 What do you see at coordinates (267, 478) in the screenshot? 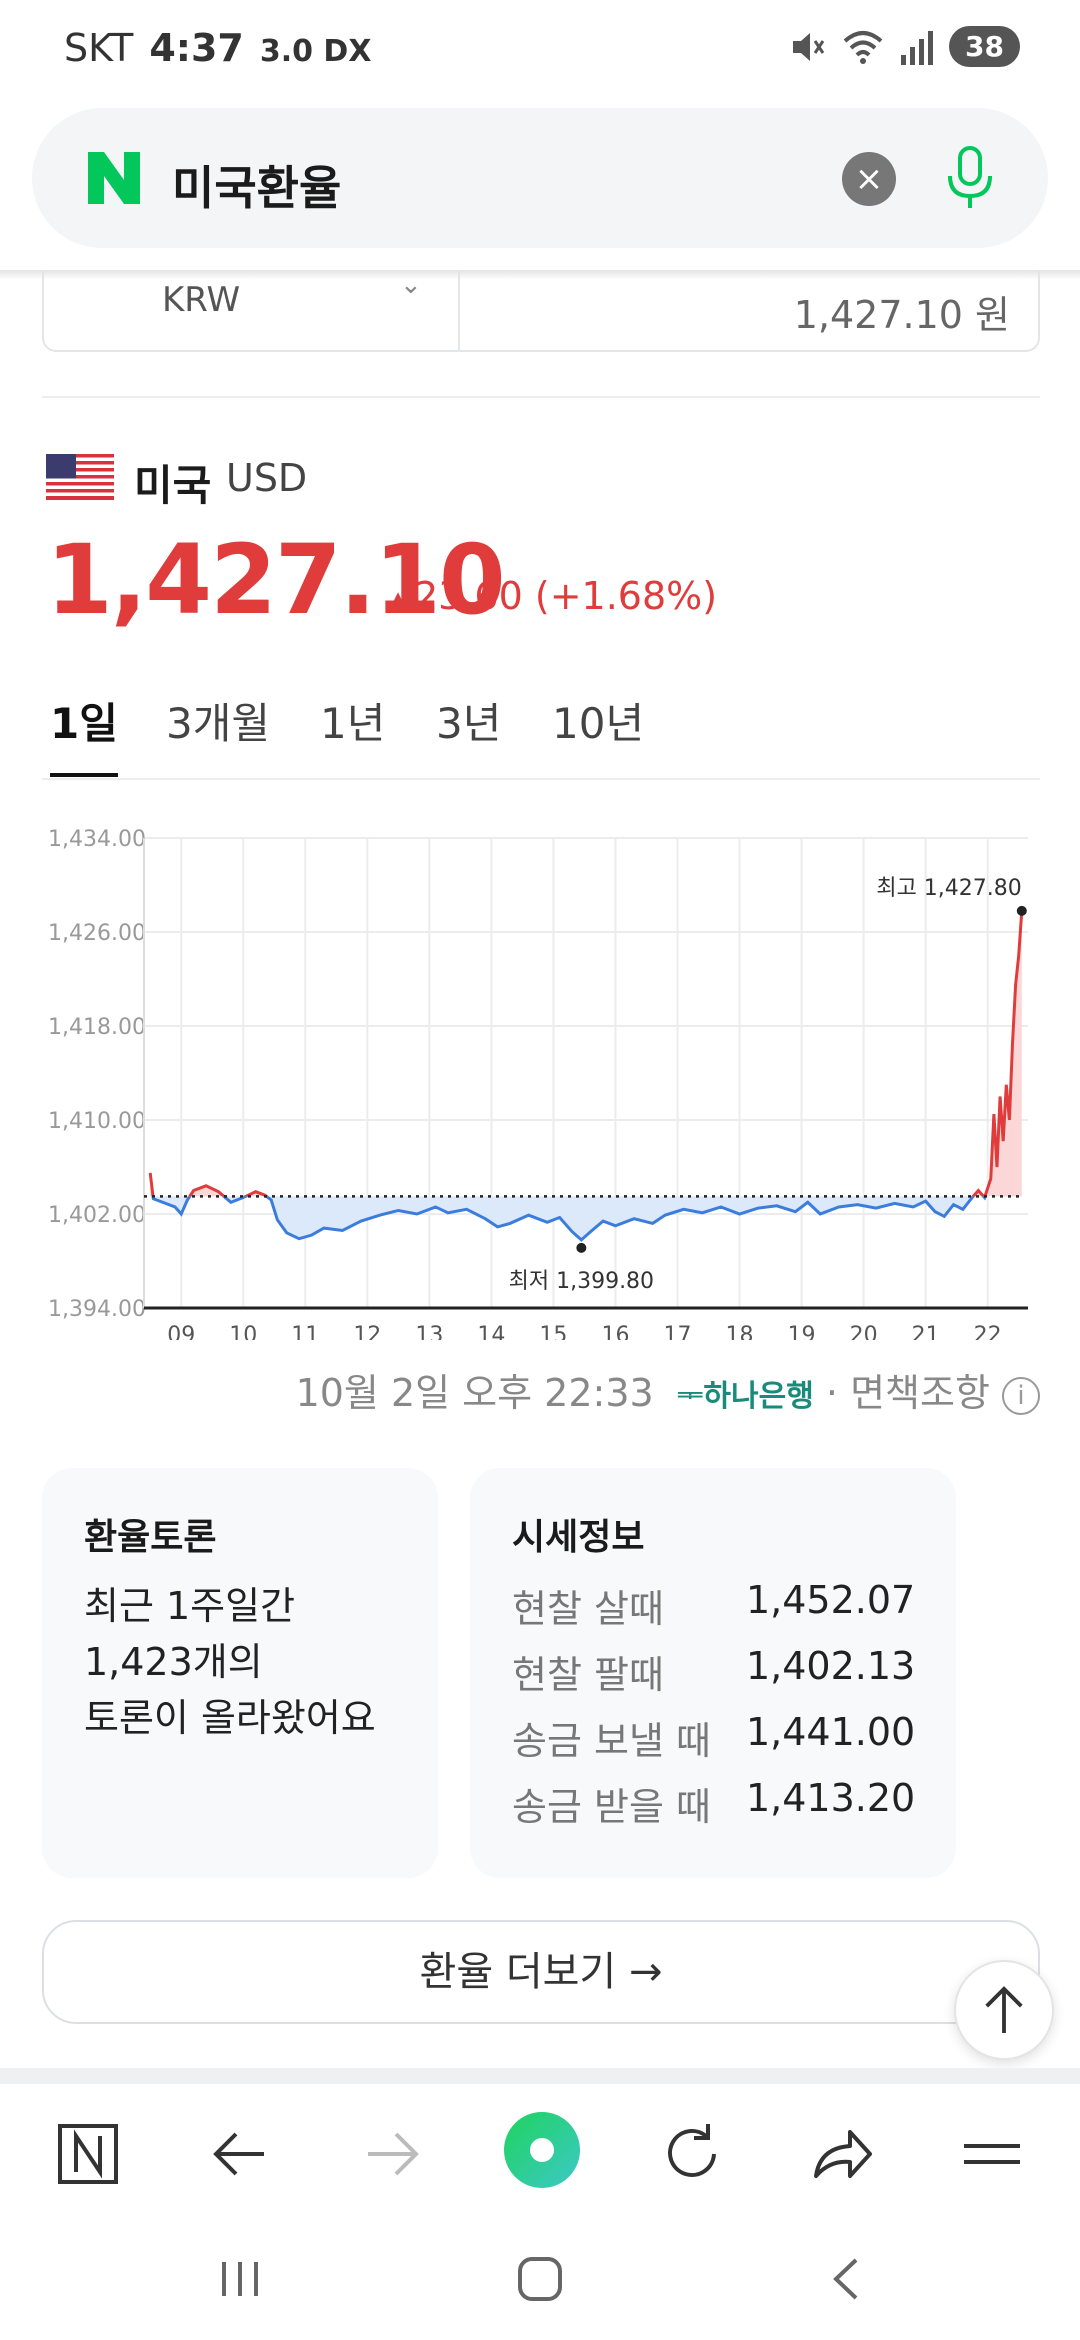
I see `currency-code: USD` at bounding box center [267, 478].